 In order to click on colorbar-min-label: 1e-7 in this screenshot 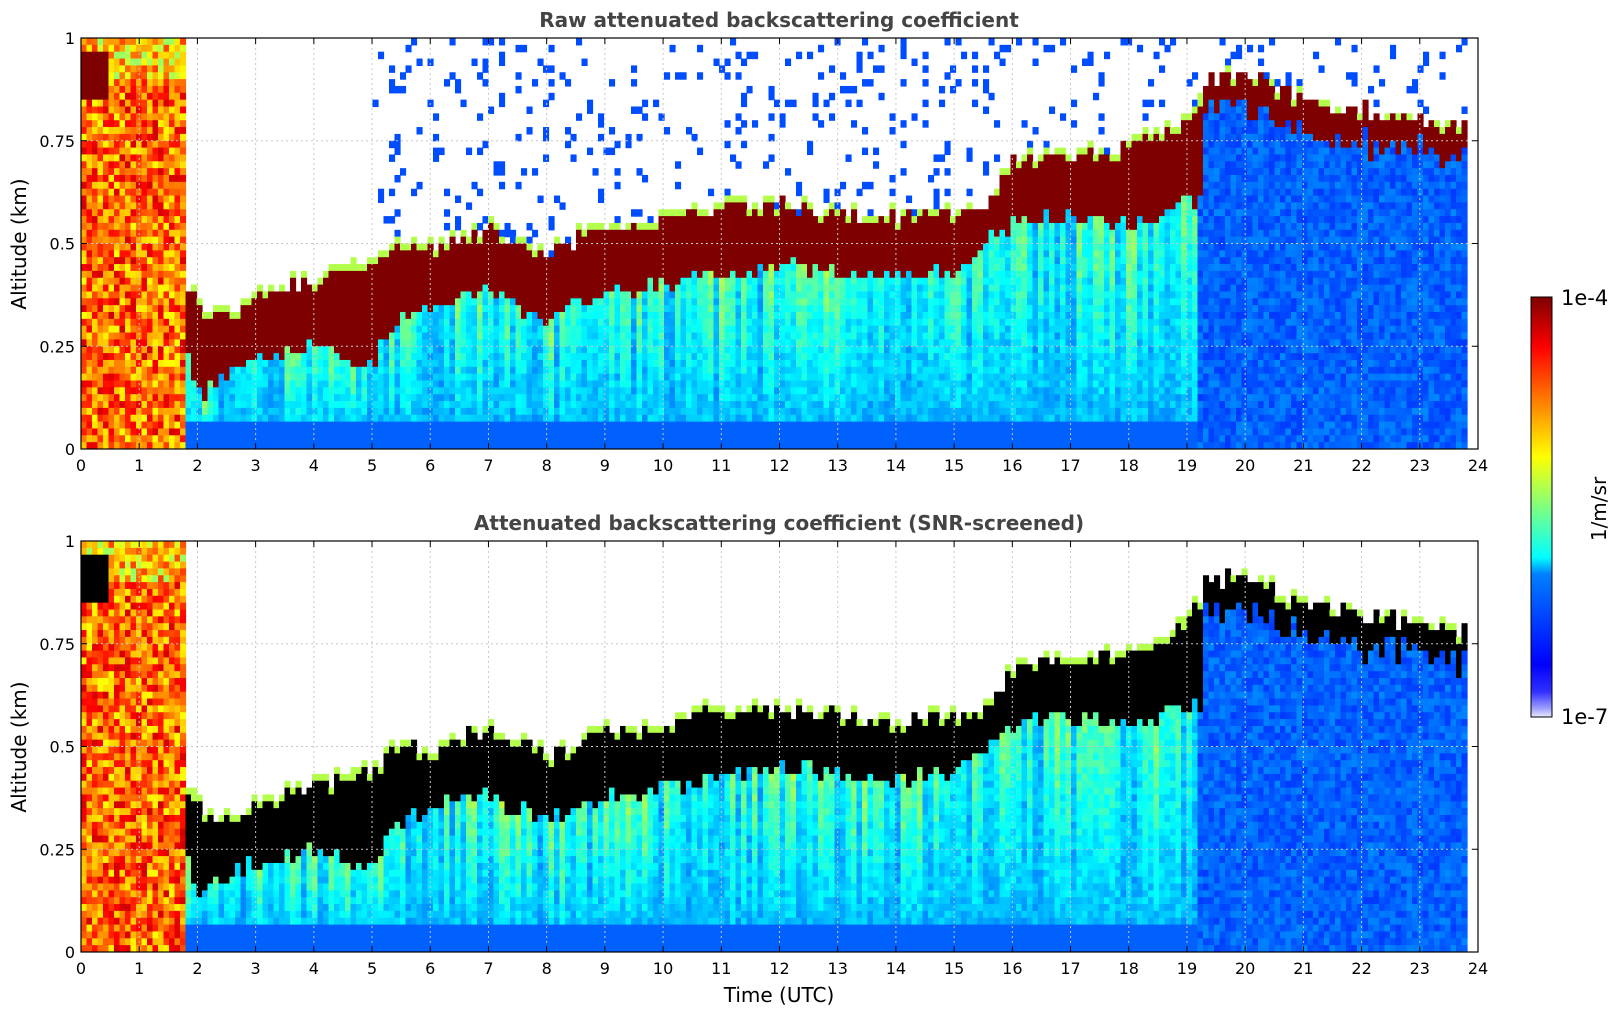, I will do `click(1584, 717)`.